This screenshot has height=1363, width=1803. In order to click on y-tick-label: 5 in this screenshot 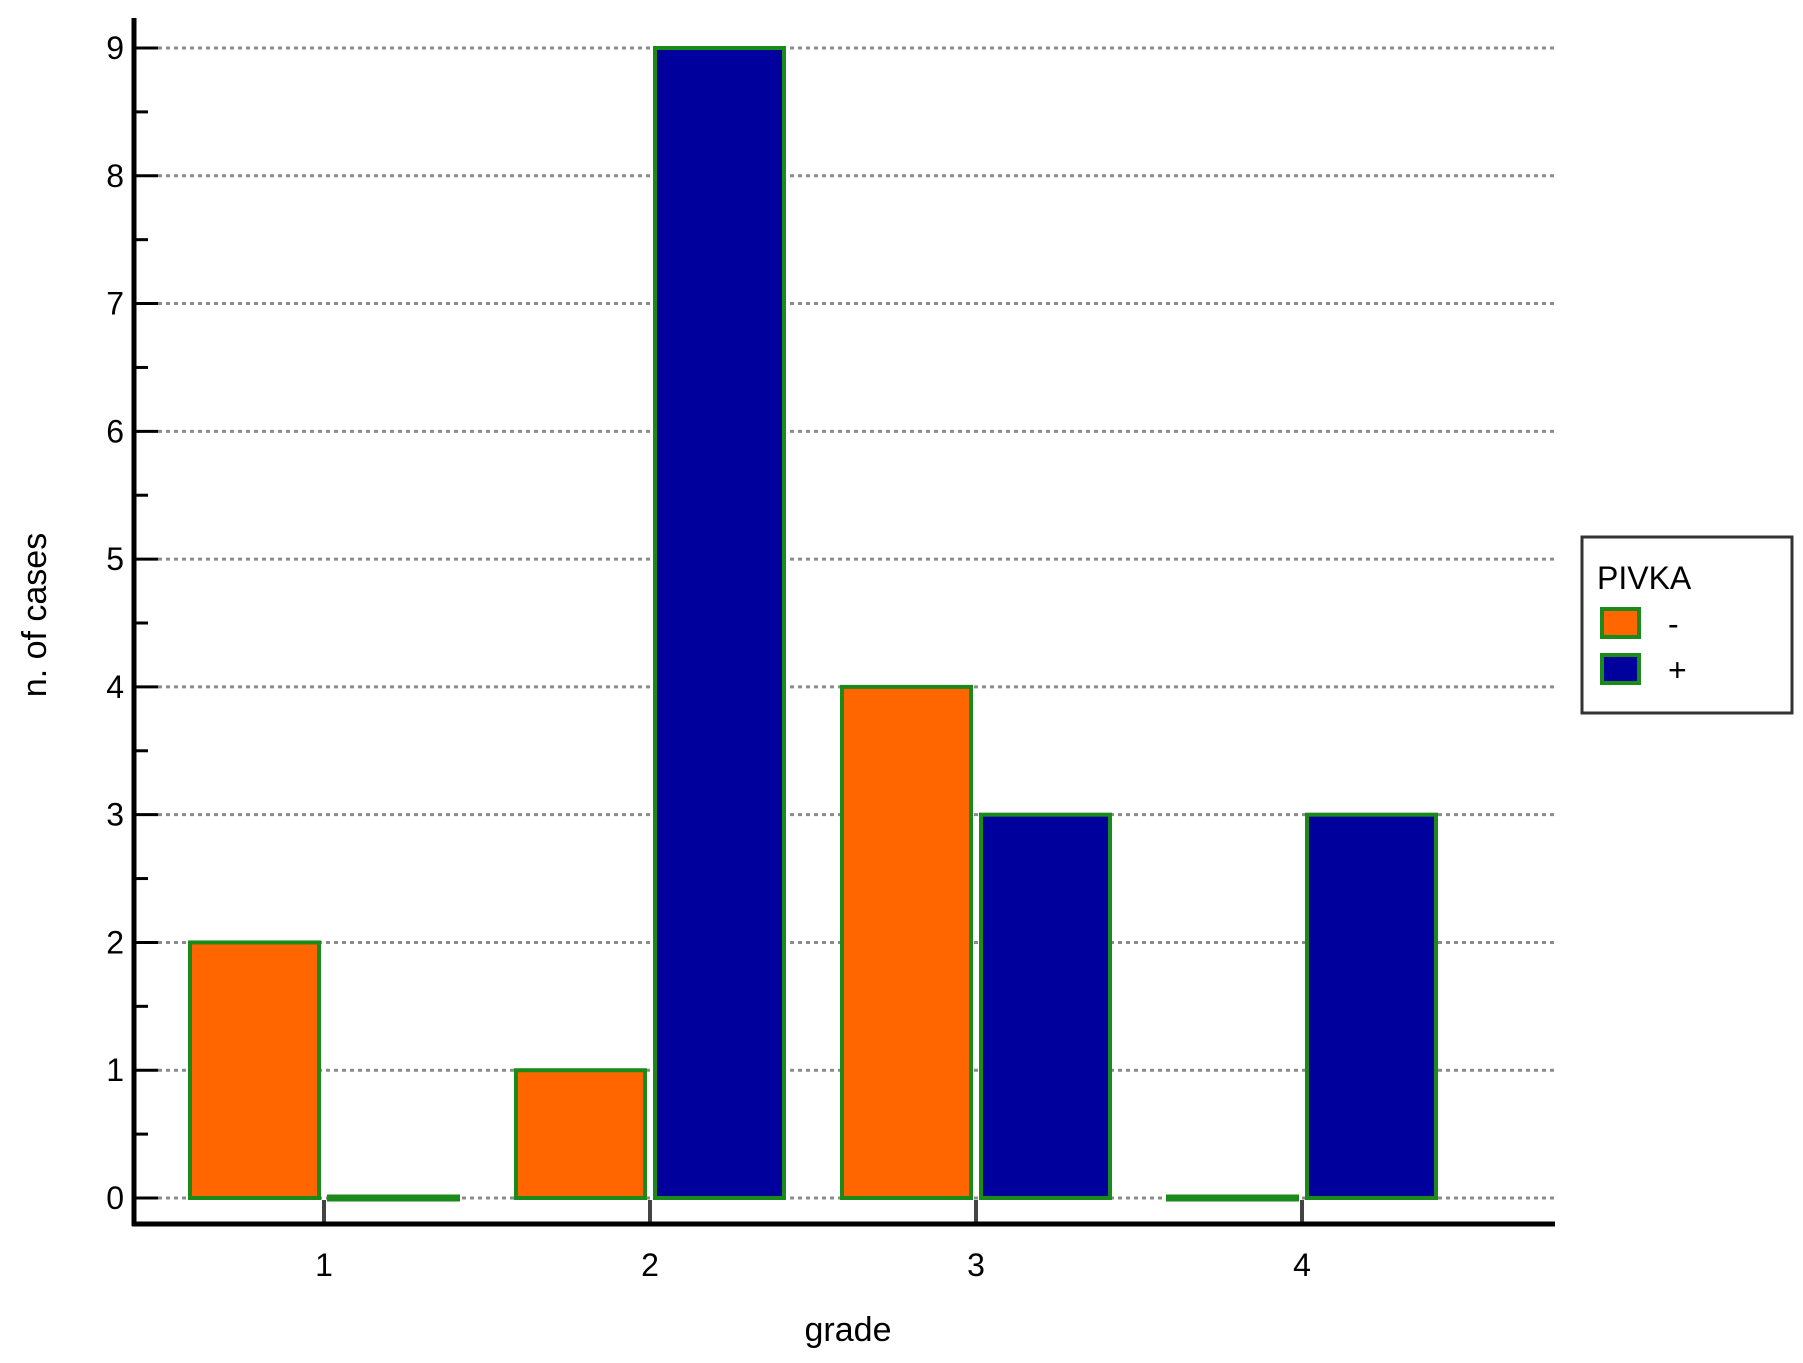, I will do `click(115, 559)`.